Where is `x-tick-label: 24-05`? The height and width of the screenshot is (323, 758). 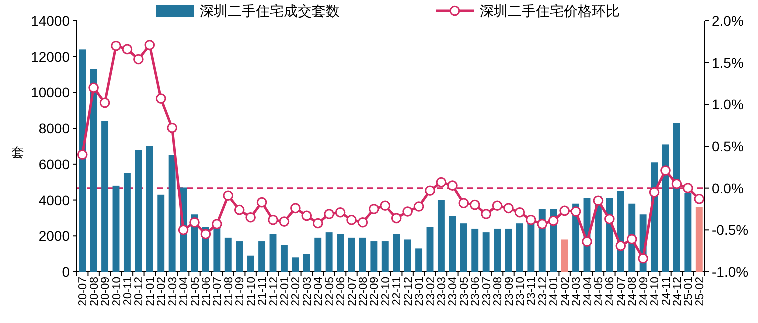
x-tick-label: 24-05 is located at coordinates (599, 291).